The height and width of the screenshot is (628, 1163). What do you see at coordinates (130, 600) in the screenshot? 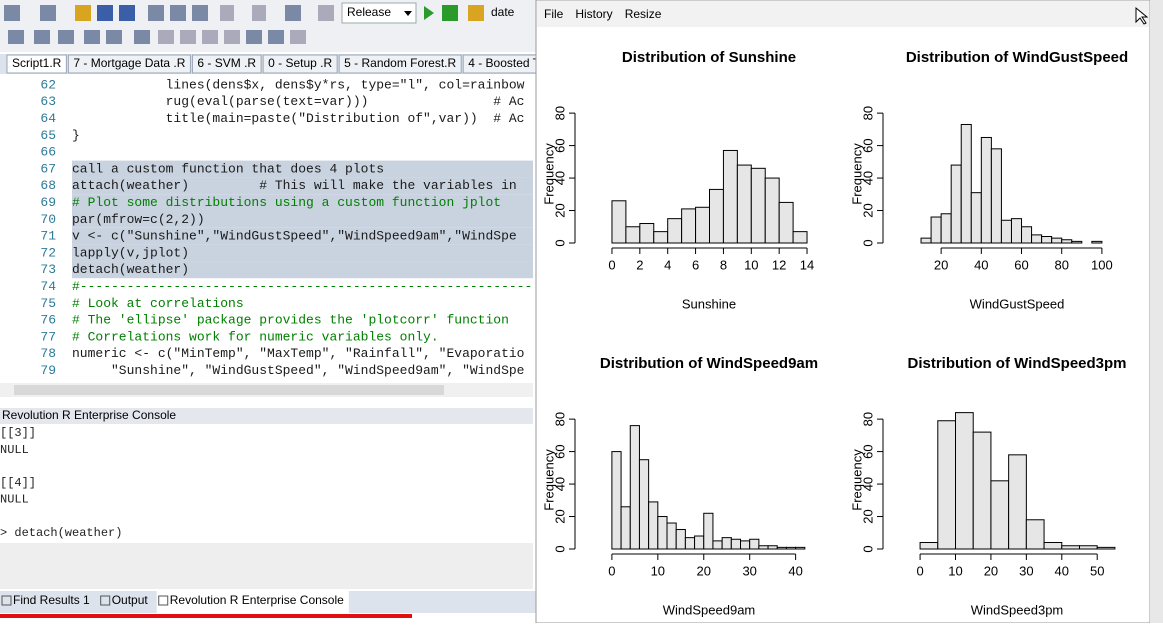
I see `bottom-tab-label: Output` at bounding box center [130, 600].